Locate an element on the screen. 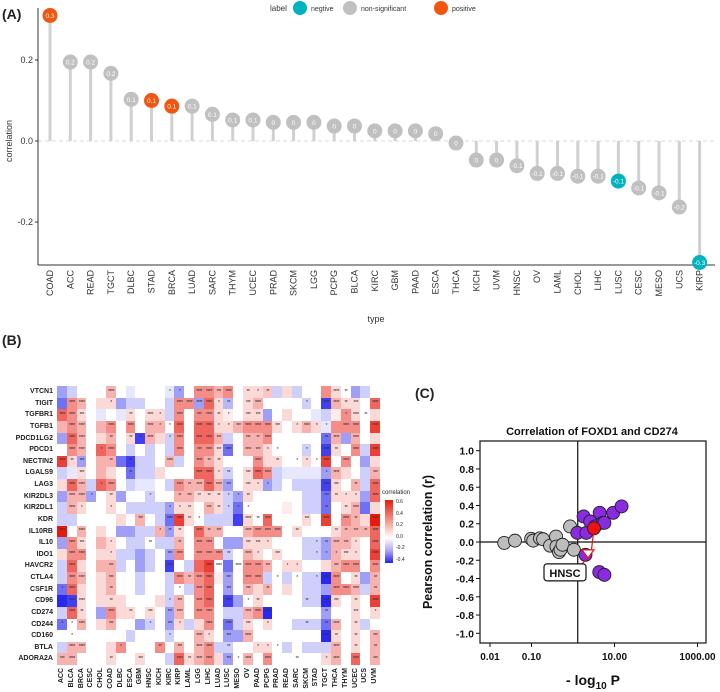 Image resolution: width=720 pixels, height=692 pixels. legend-entry: non-significant is located at coordinates (383, 9).